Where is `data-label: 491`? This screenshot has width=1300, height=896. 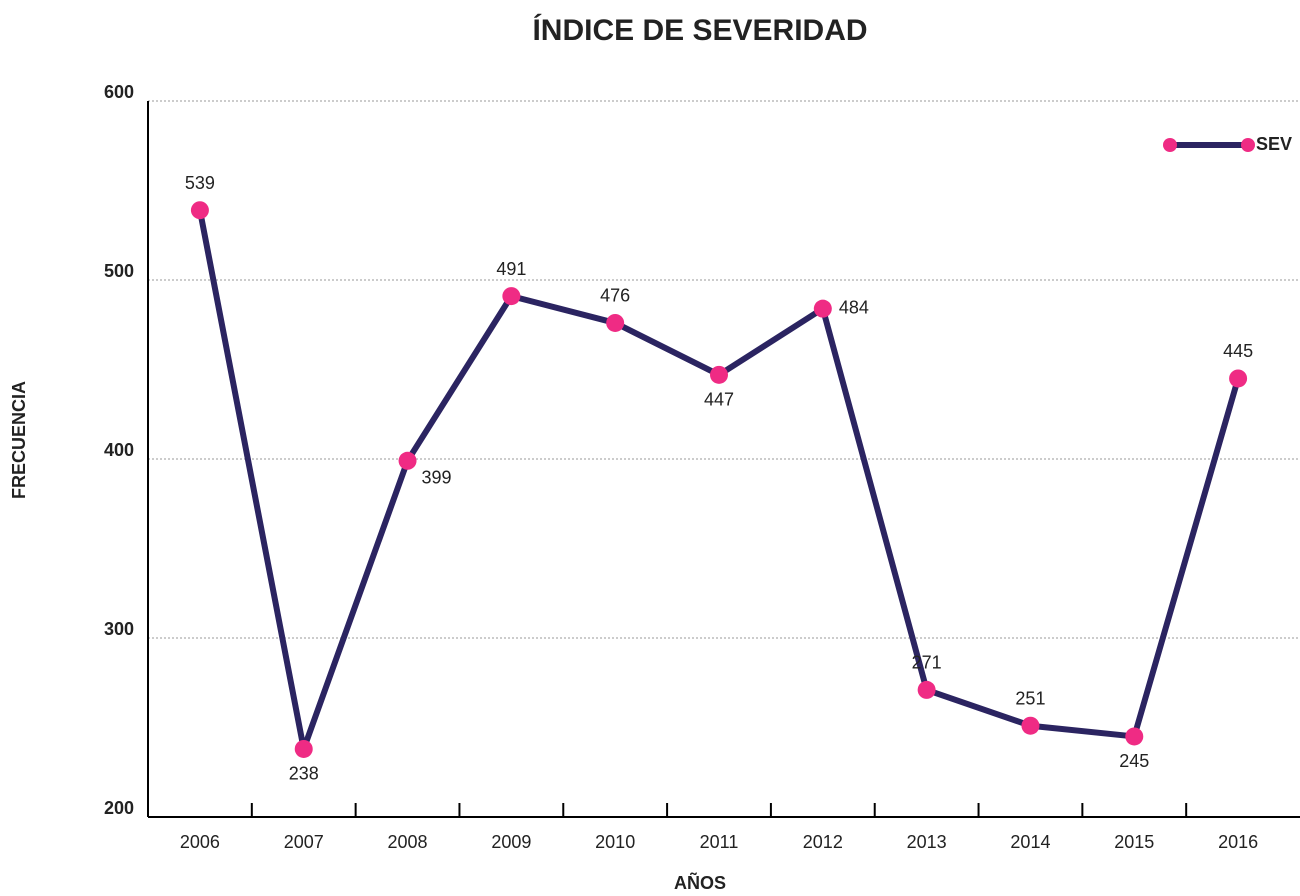
data-label: 491 is located at coordinates (511, 269).